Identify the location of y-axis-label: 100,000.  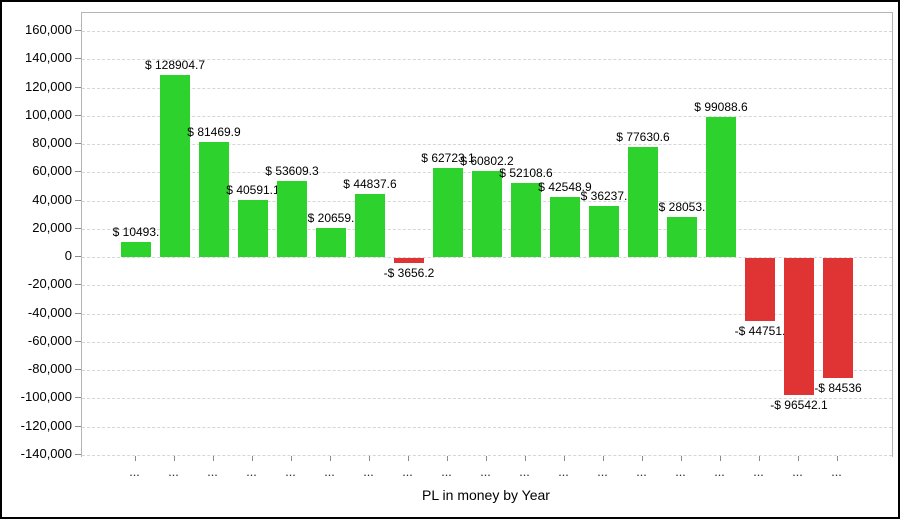
(48, 114).